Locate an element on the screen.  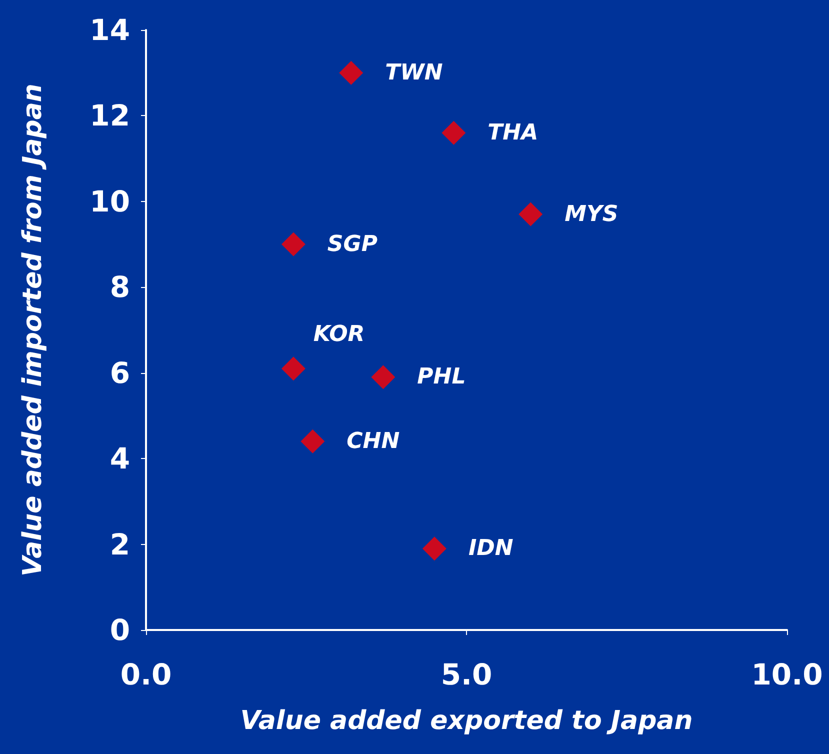
x-tick-label: 10.0 is located at coordinates (787, 675).